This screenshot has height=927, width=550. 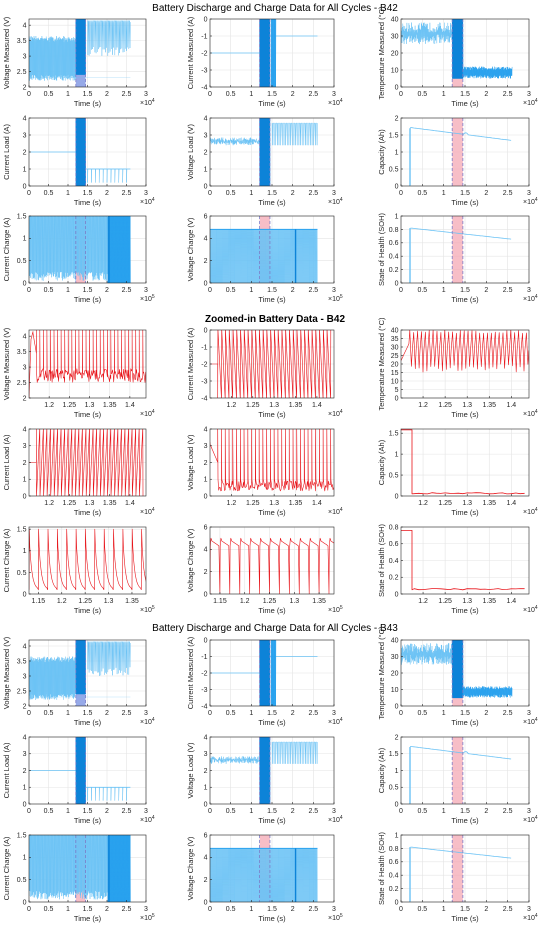 What do you see at coordinates (88, 94) in the screenshot?
I see `x-tick-label: 1.5` at bounding box center [88, 94].